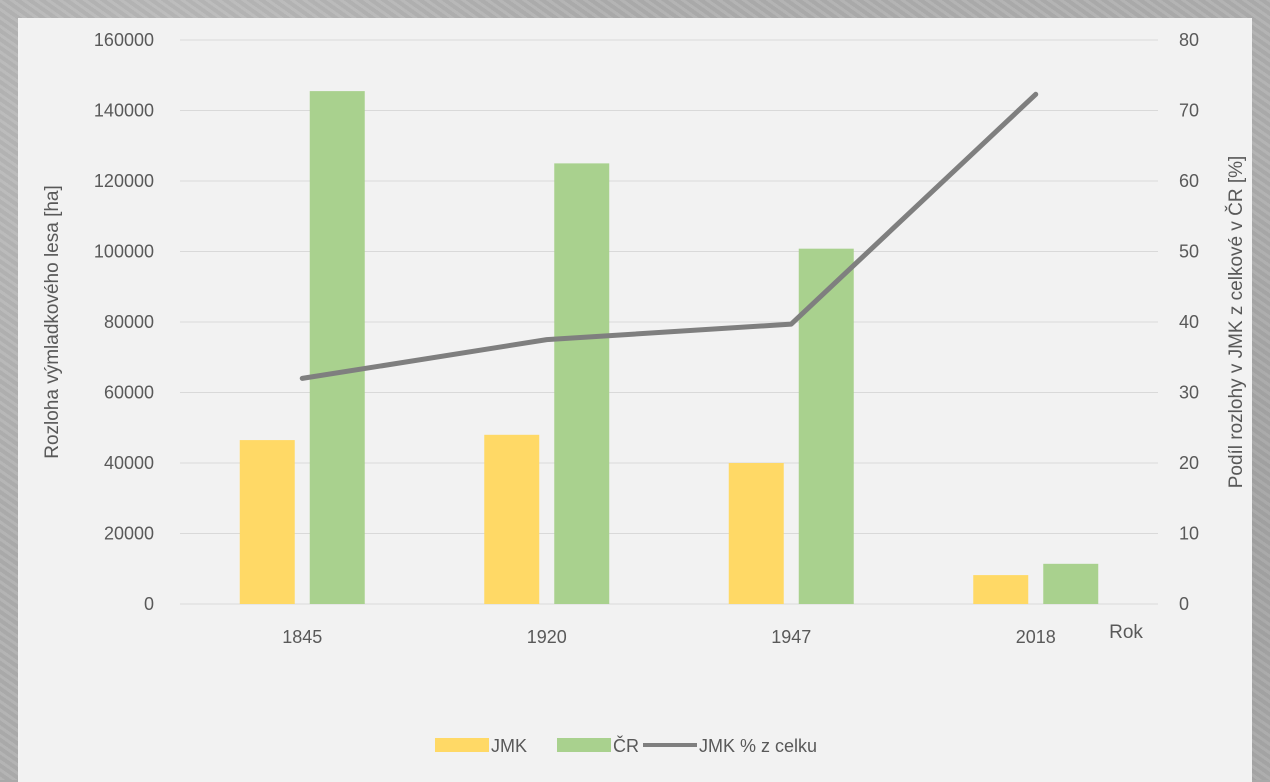  Describe the element at coordinates (124, 40) in the screenshot. I see `y-tick-label: 160000` at that location.